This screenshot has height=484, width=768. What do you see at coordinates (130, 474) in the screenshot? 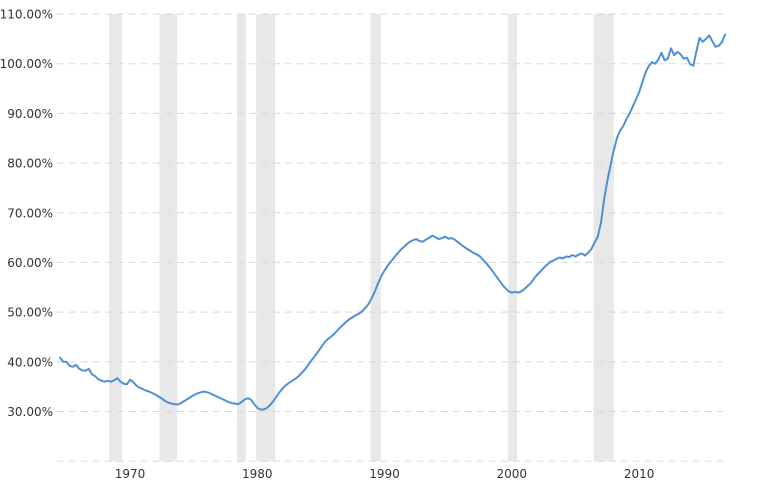
I see `x-tick-label: 1970` at bounding box center [130, 474].